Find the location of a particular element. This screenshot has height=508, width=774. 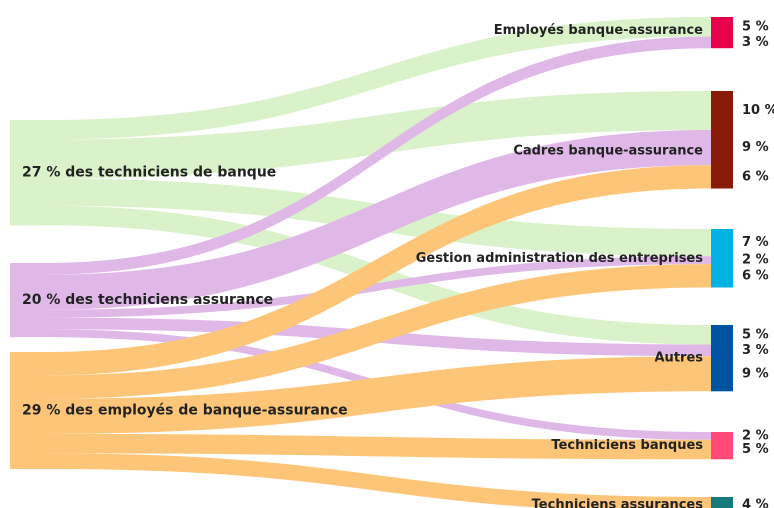

source-label: 20 % des techniciens assurance is located at coordinates (147, 300).